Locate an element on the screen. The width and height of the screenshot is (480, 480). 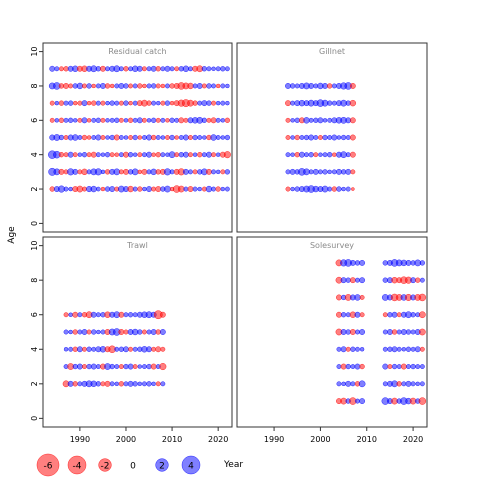
y-tick-label: 2 is located at coordinates (34, 188).